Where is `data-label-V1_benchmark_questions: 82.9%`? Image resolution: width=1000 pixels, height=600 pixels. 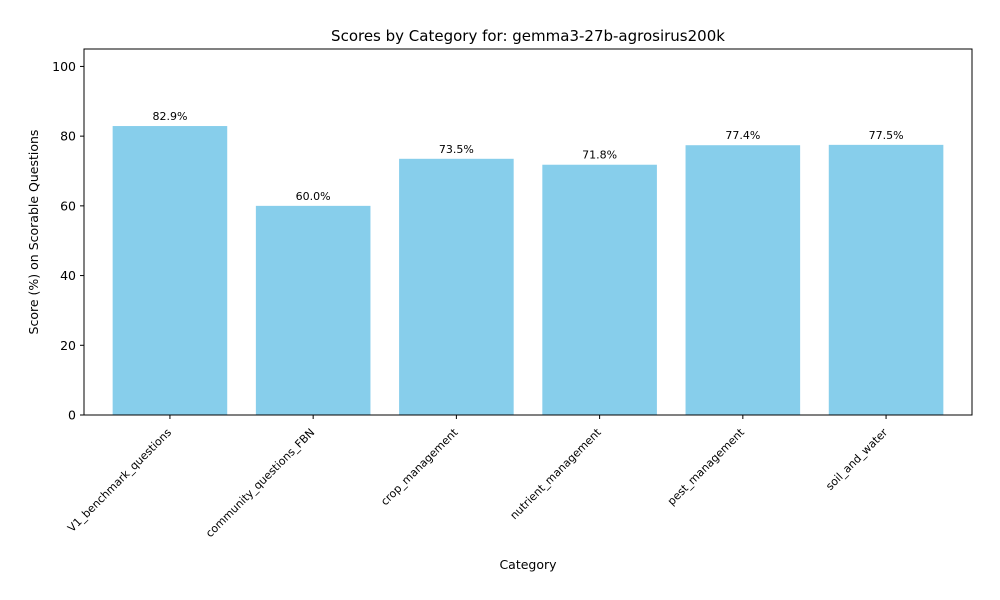 data-label-V1_benchmark_questions: 82.9% is located at coordinates (169, 116).